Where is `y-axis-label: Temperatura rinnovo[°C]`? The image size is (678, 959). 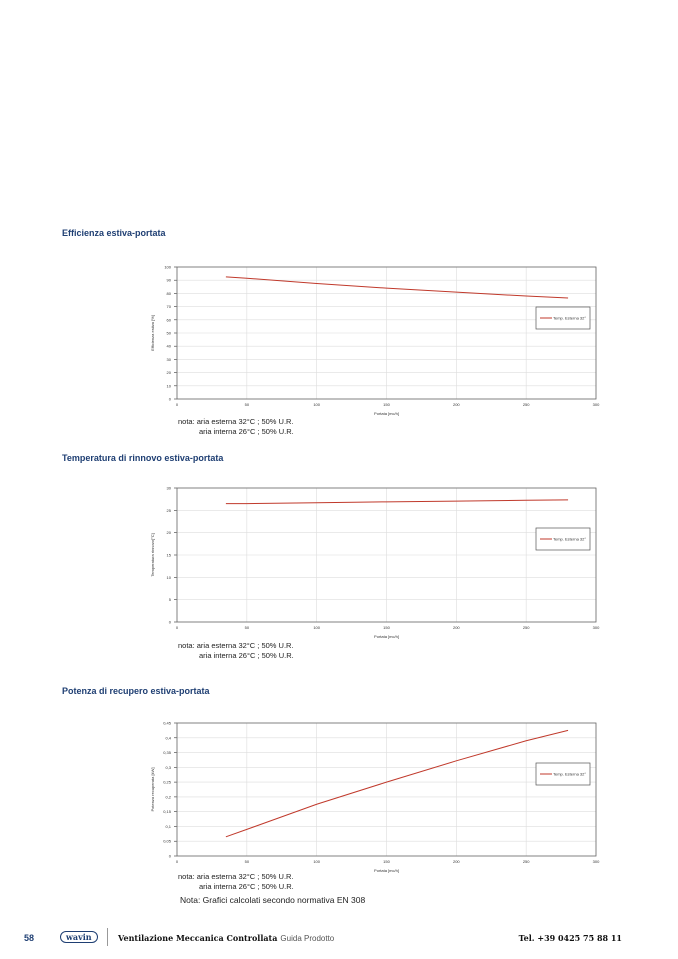 y-axis-label: Temperatura rinnovo[°C] is located at coordinates (152, 554).